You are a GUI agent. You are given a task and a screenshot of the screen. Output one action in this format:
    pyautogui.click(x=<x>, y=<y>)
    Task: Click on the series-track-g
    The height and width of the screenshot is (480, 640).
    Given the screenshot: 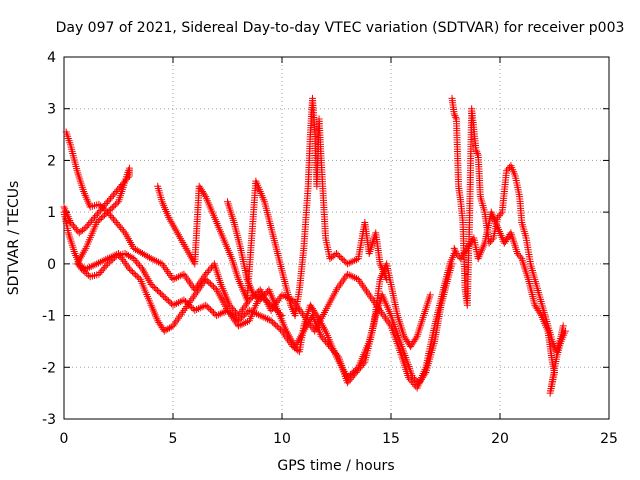 What is the action you would take?
    pyautogui.click(x=509, y=302)
    